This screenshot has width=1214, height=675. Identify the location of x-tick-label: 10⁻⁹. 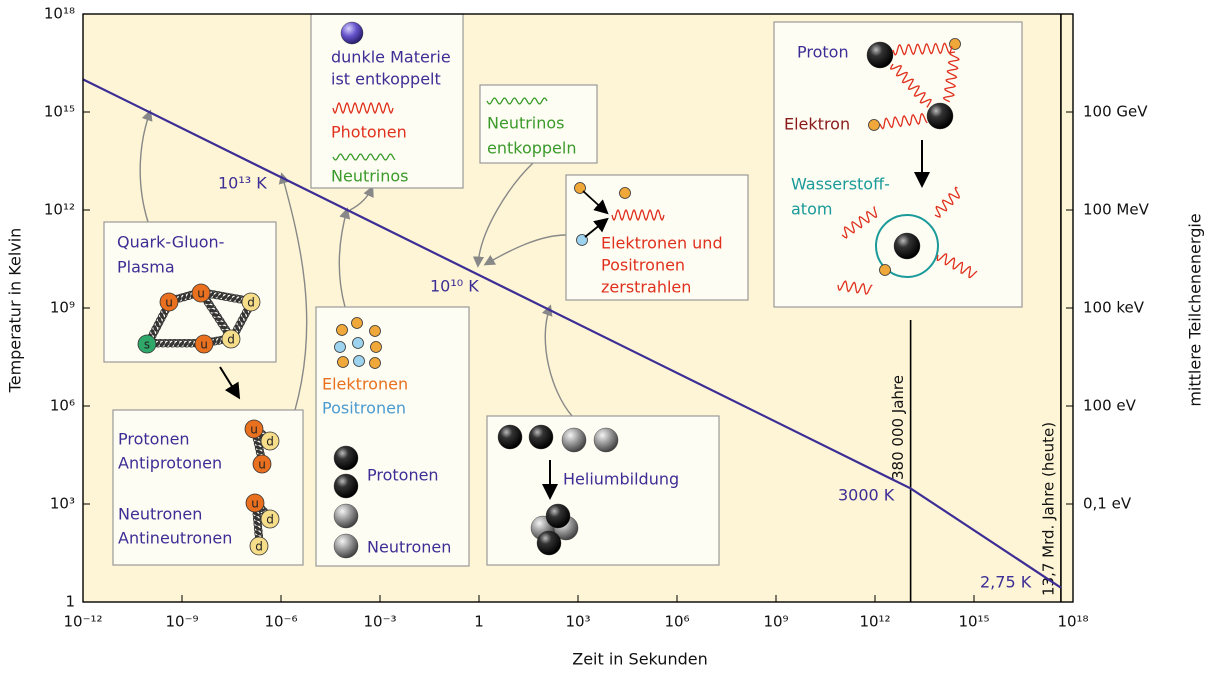
(181, 622).